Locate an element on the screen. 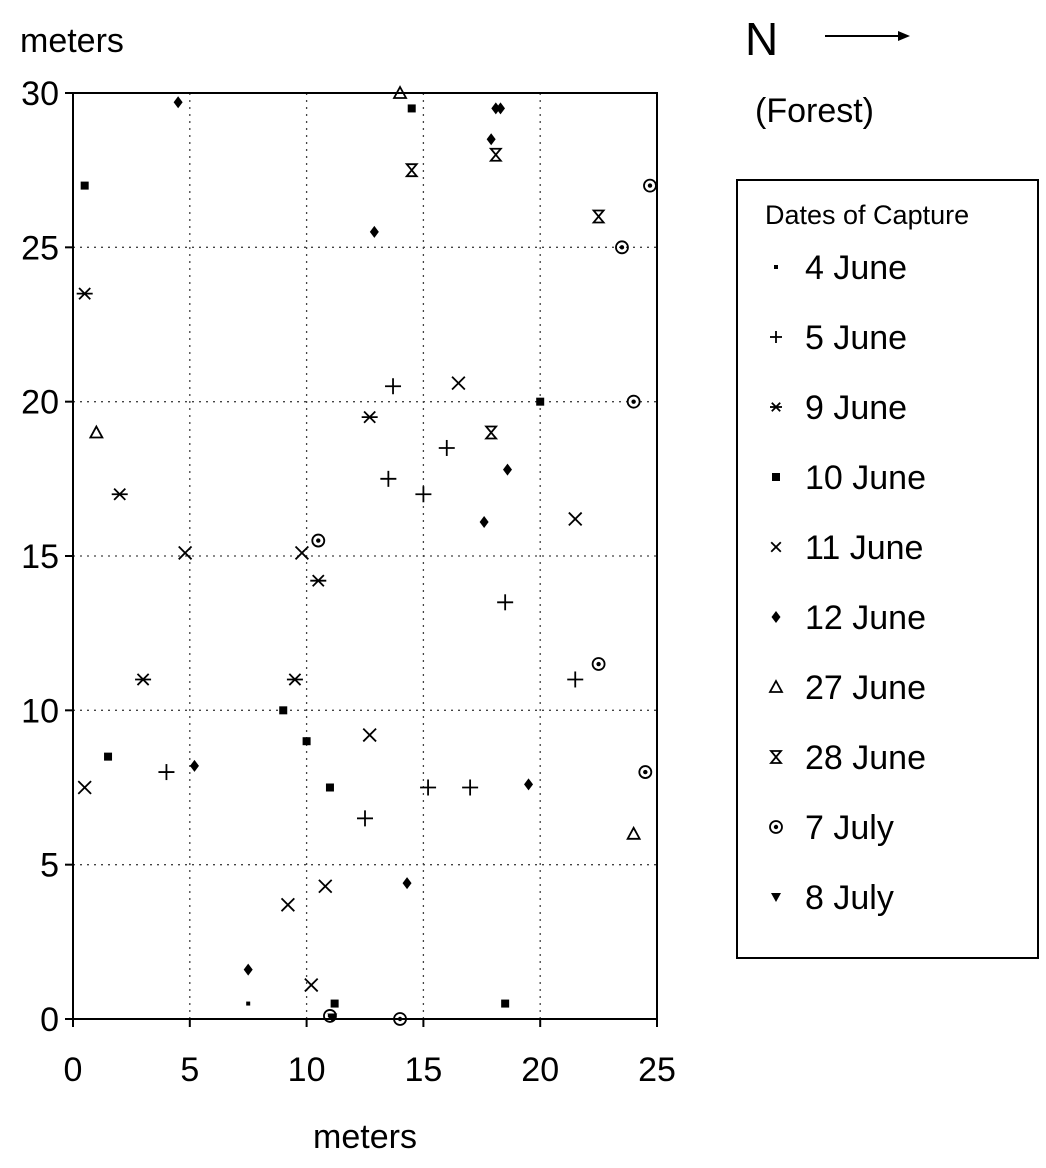 The width and height of the screenshot is (1046, 1168). legend-label-4-june: 4 June is located at coordinates (856, 268).